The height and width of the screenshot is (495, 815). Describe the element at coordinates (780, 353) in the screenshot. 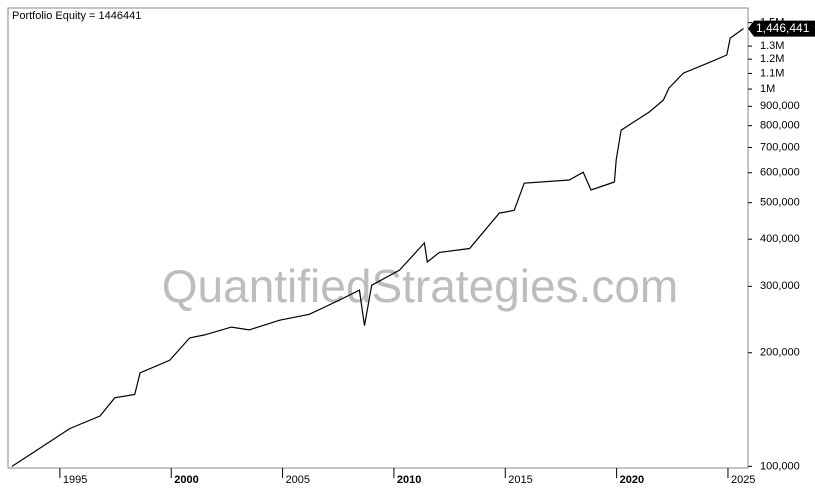

I see `y-tick-label: 200,000` at that location.